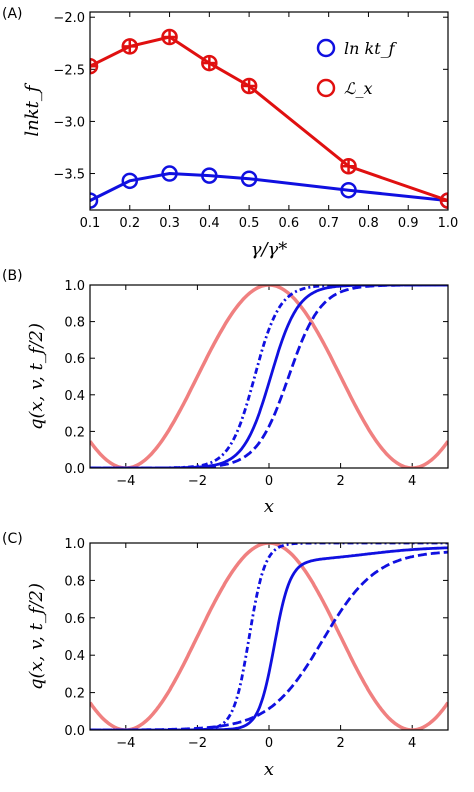  What do you see at coordinates (328, 223) in the screenshot?
I see `x-tick-label: 0.7` at bounding box center [328, 223].